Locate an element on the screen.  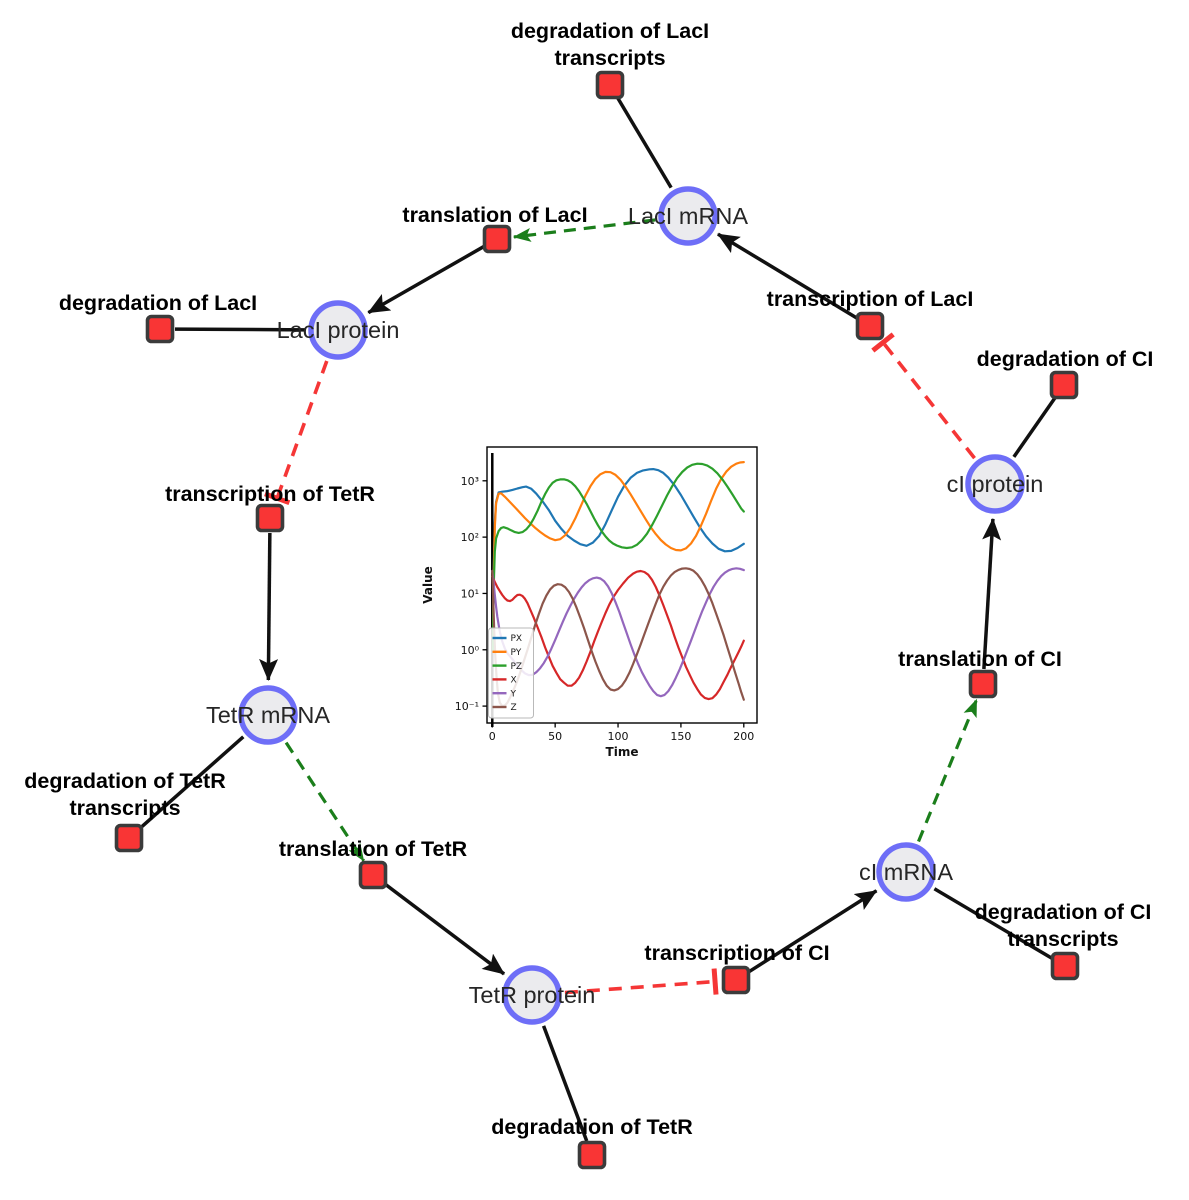
legend-label-py: PY is located at coordinates (516, 653).